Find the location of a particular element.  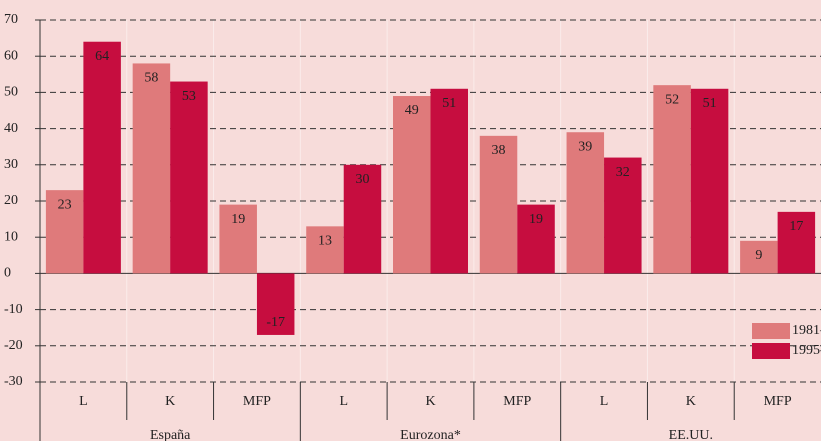

legend-label: 1995–2007 is located at coordinates (806, 350).